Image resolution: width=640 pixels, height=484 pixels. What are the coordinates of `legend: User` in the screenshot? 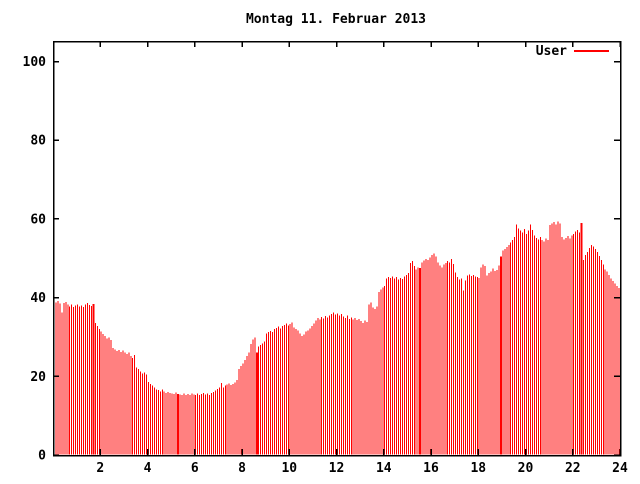 It's located at (572, 51).